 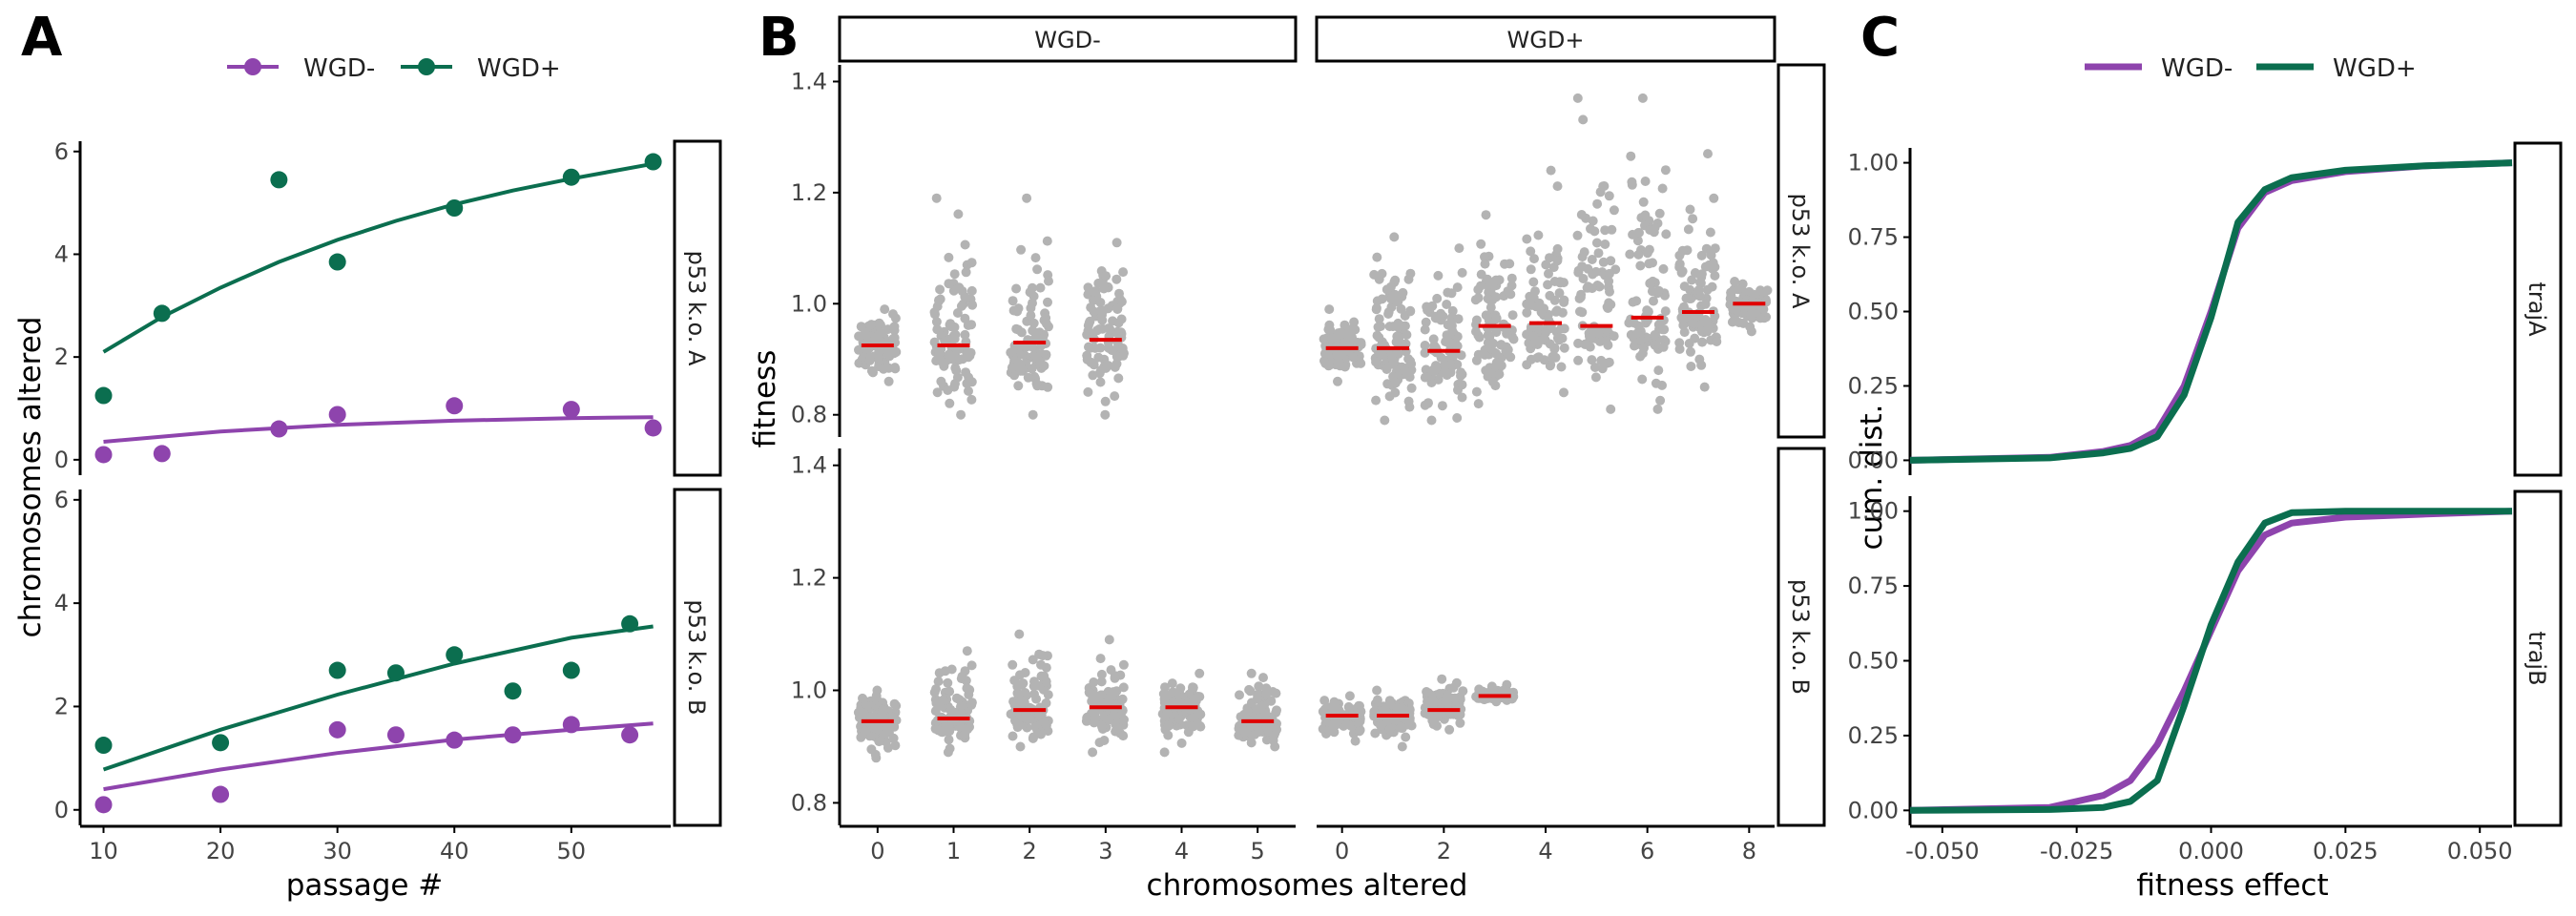 I want to click on panel-c-facet-strip-box, so click(x=2538, y=658).